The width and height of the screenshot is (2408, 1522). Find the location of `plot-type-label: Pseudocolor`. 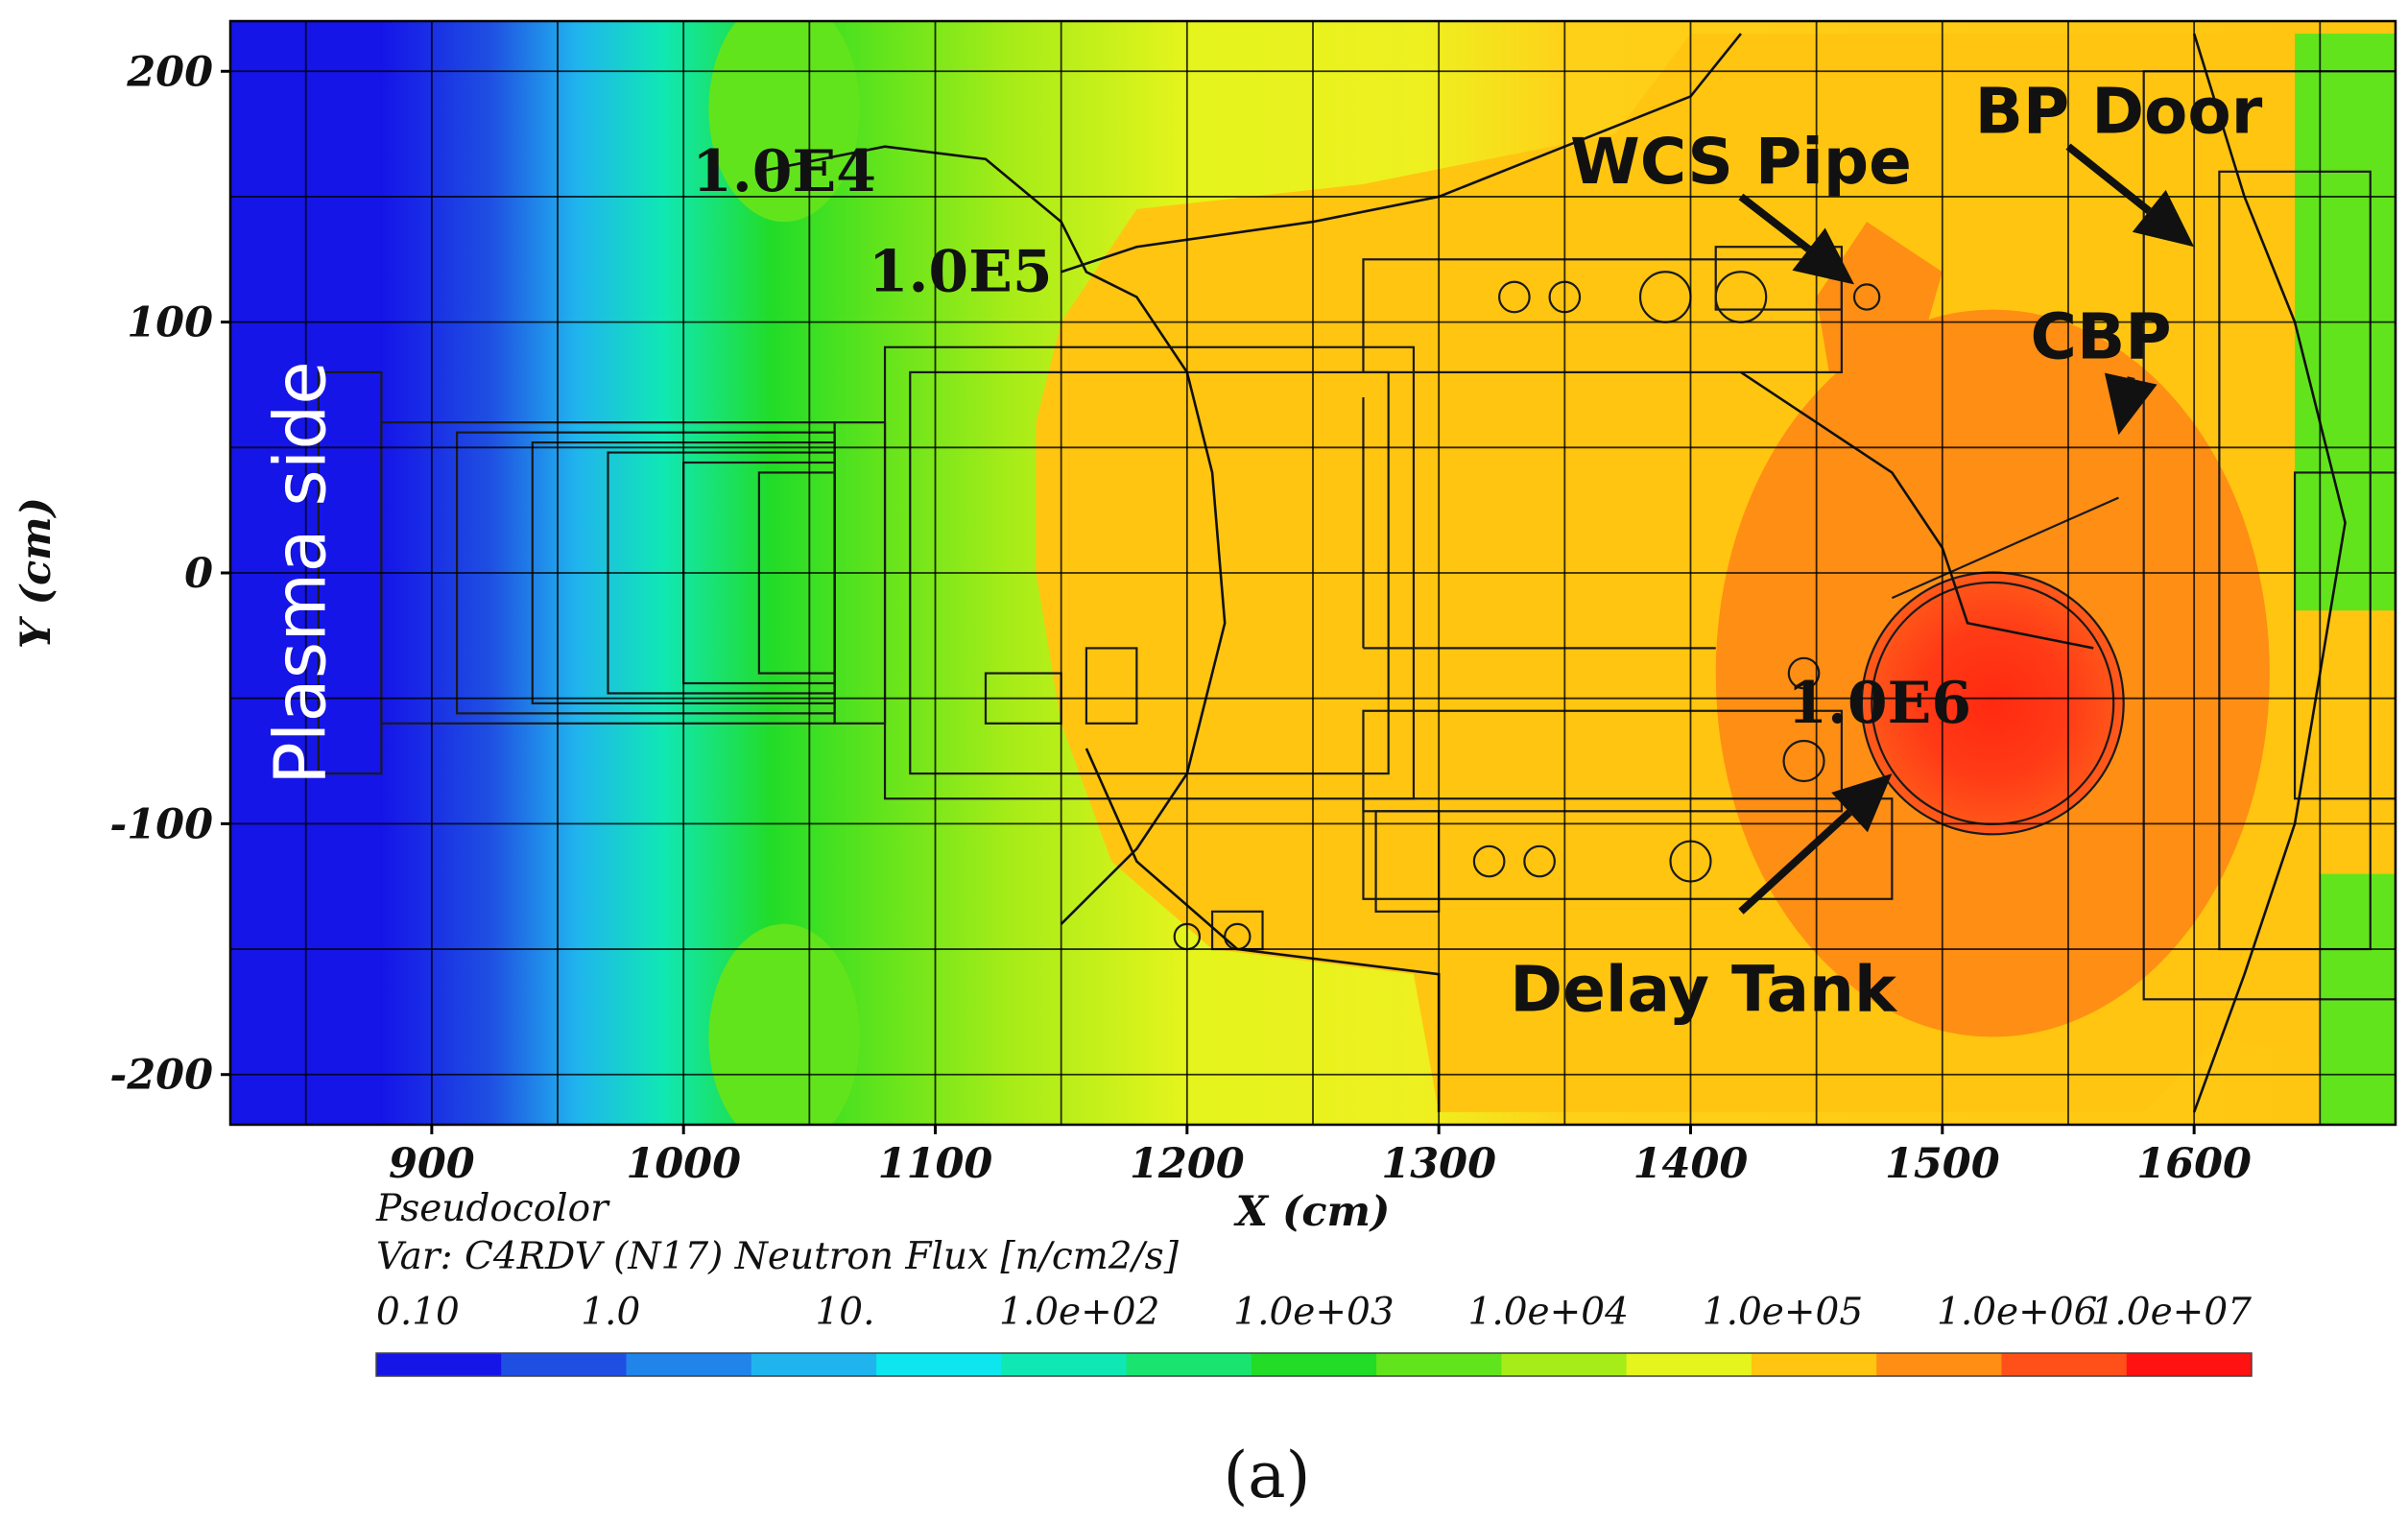

plot-type-label: Pseudocolor is located at coordinates (492, 1208).